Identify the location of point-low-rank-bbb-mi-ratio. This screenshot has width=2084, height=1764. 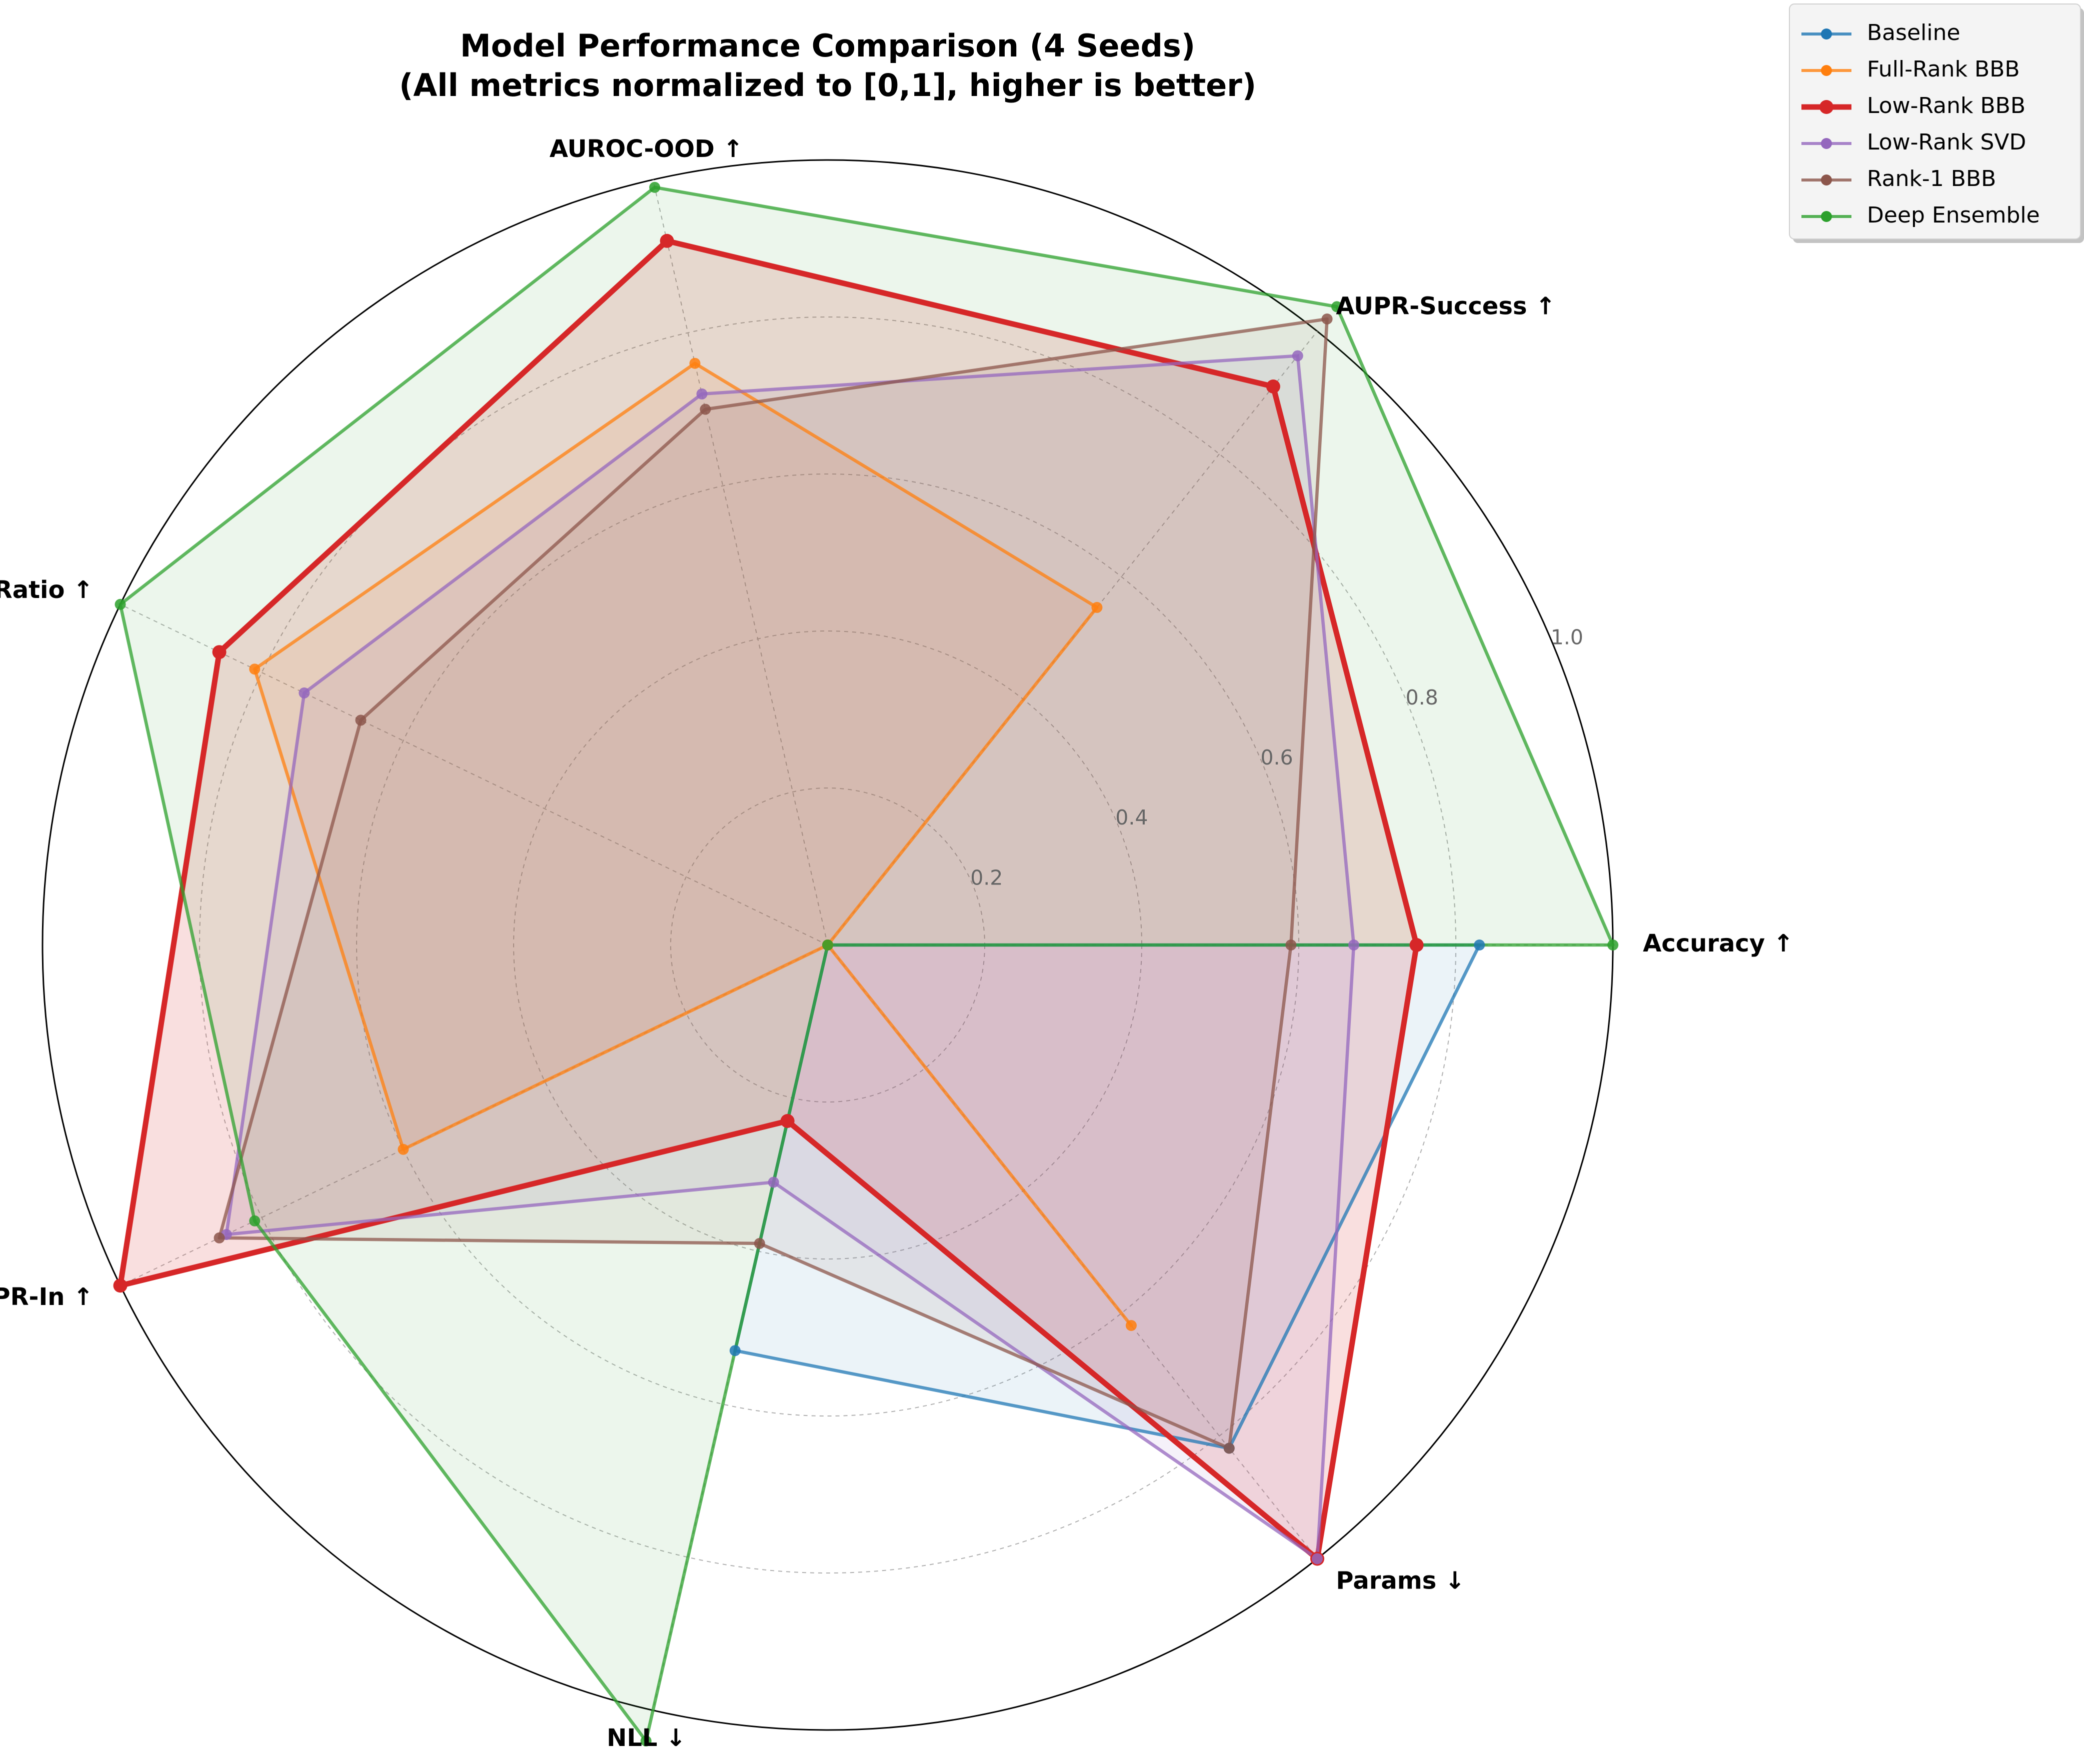
(219, 652).